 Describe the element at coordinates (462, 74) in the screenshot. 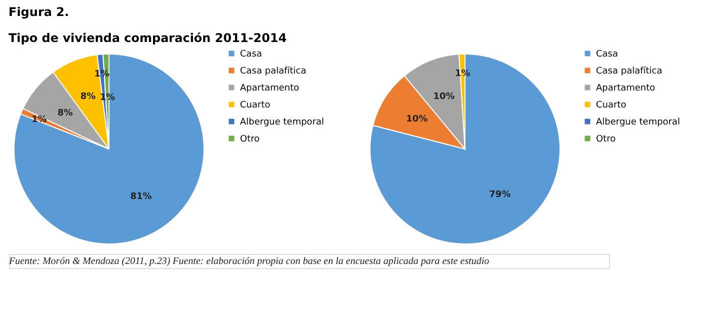

I see `data-label: 1%` at that location.